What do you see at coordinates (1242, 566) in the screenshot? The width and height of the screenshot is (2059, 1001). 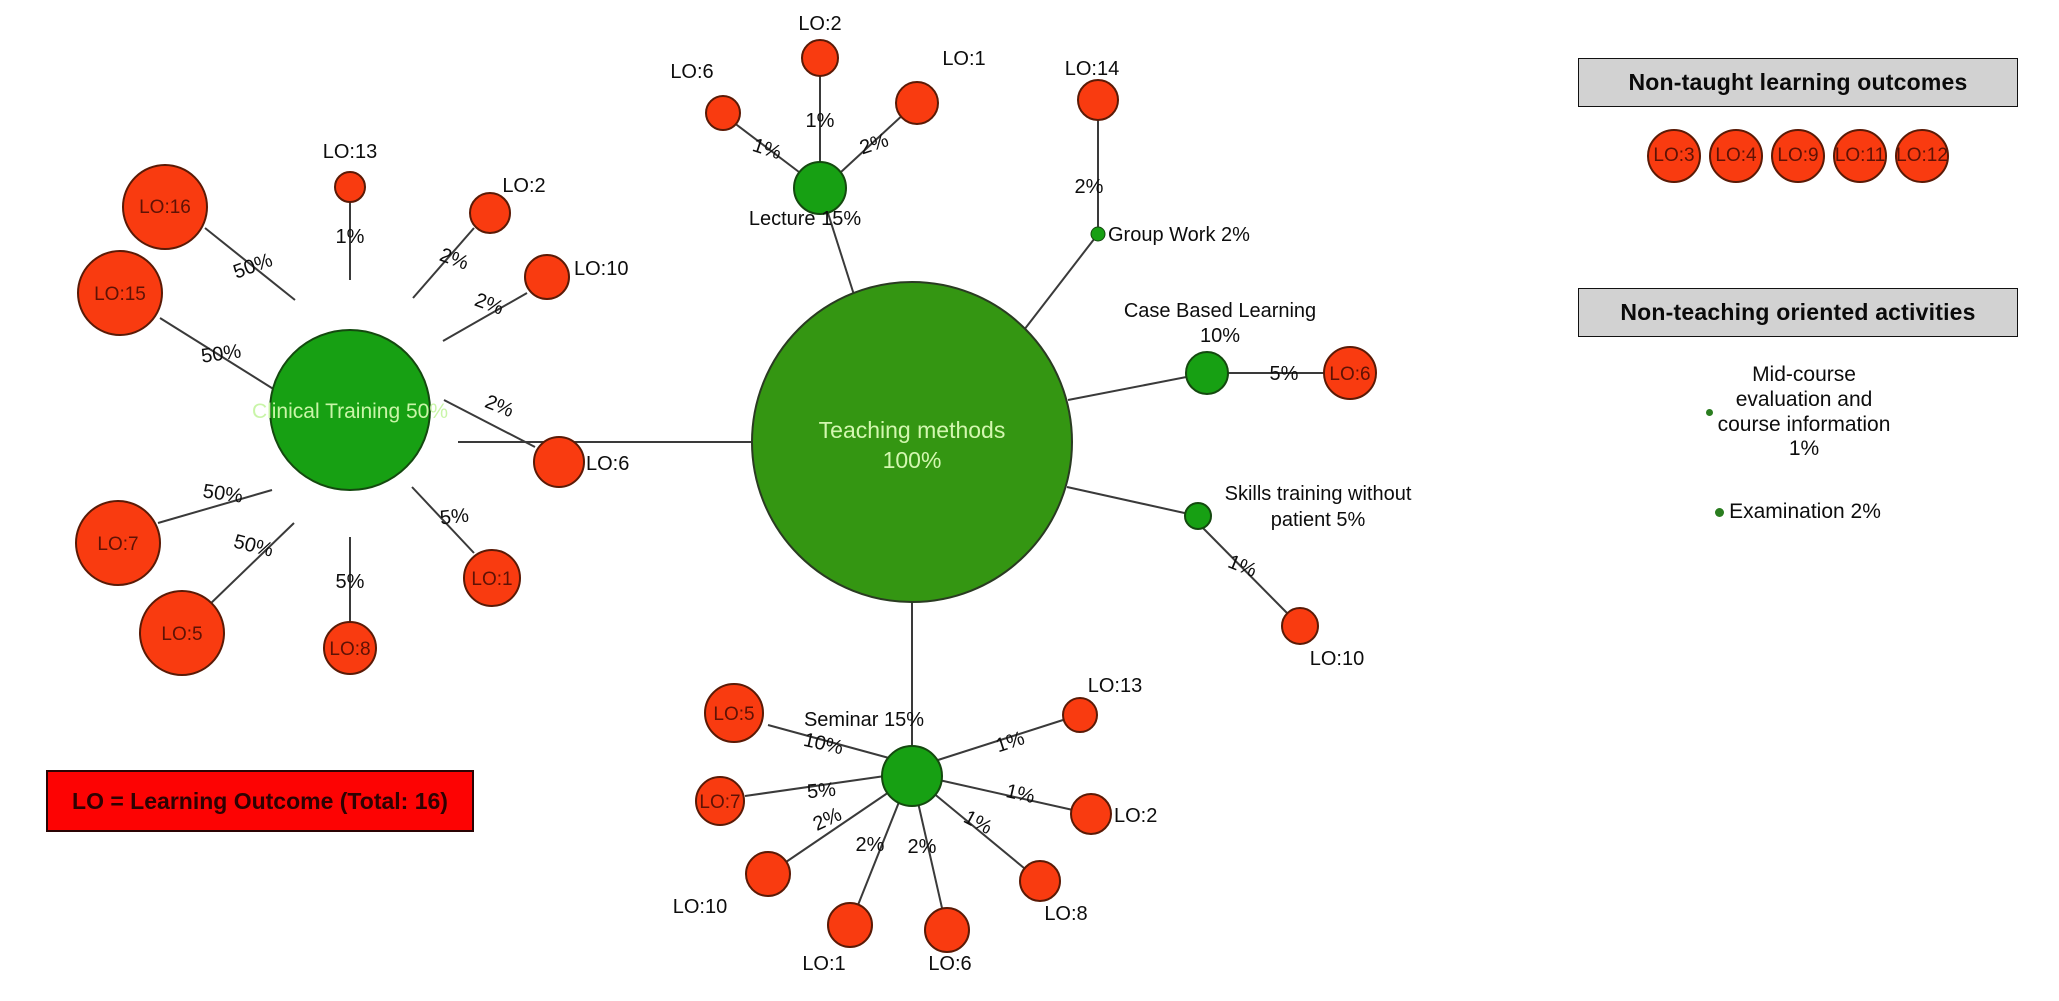 I see `pct-skills-lo10: 1%` at bounding box center [1242, 566].